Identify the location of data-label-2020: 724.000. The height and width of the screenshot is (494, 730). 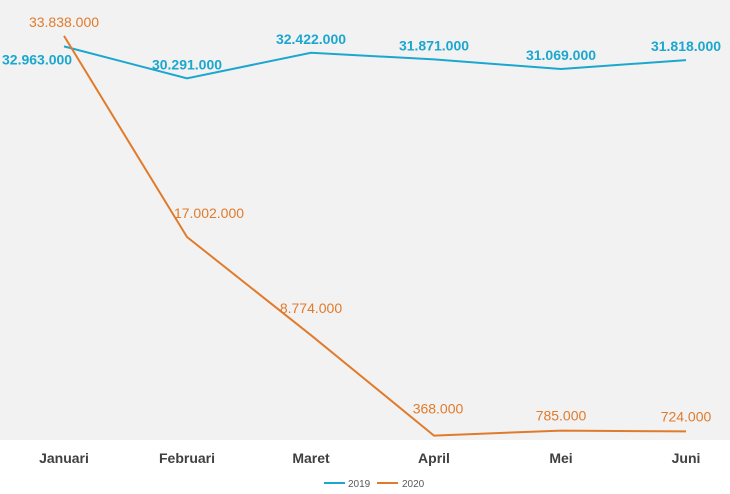
(686, 416).